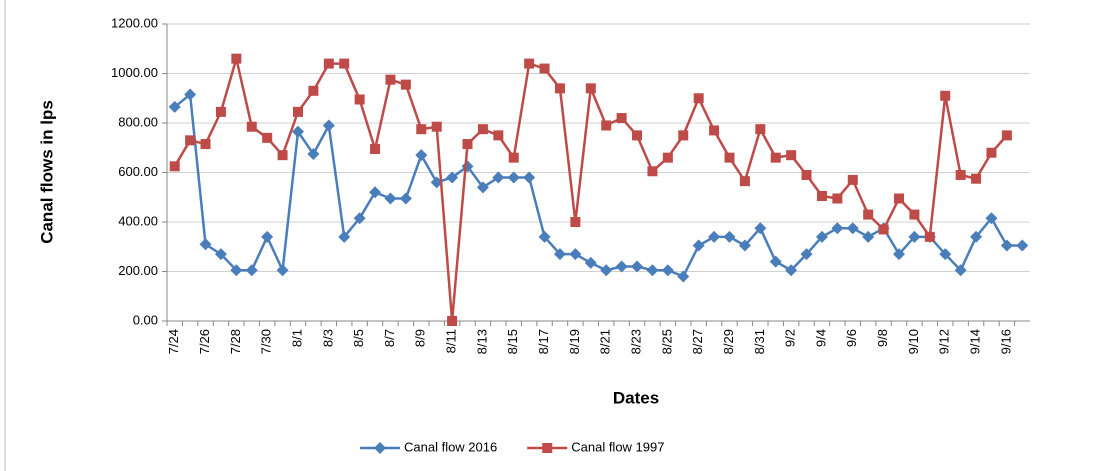  I want to click on x-tick-label: 8/21, so click(605, 341).